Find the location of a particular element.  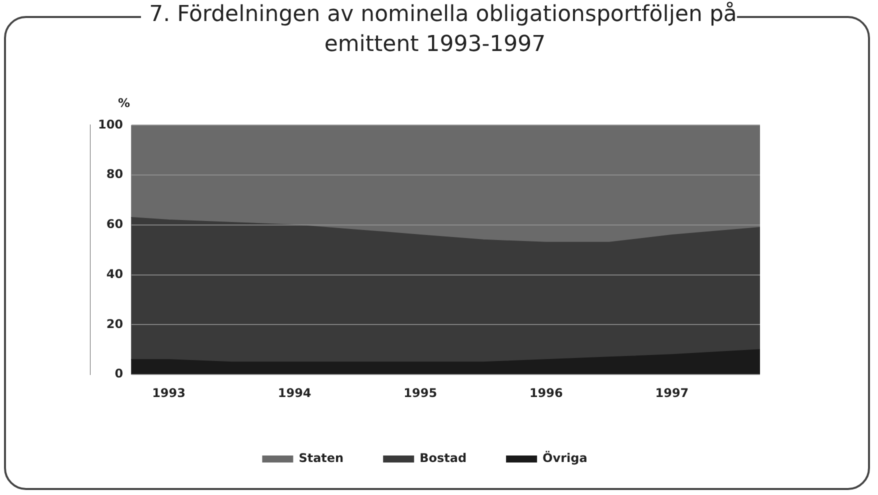

y-tick-label: 60 is located at coordinates (115, 224).